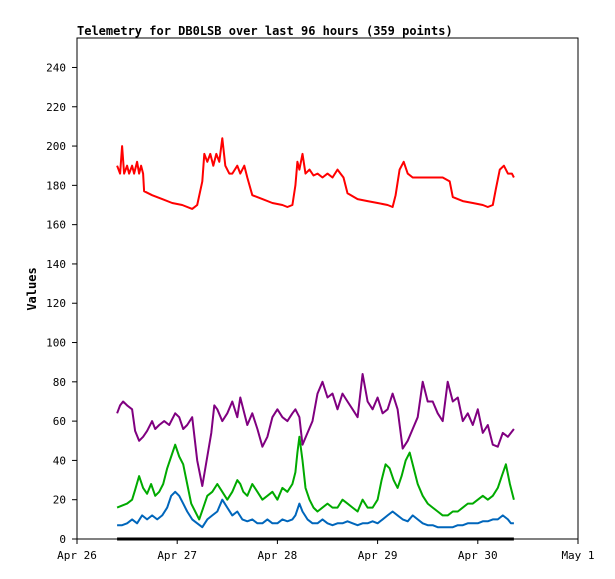 The width and height of the screenshot is (615, 579). Describe the element at coordinates (59, 421) in the screenshot. I see `y-tick-label: 60` at that location.